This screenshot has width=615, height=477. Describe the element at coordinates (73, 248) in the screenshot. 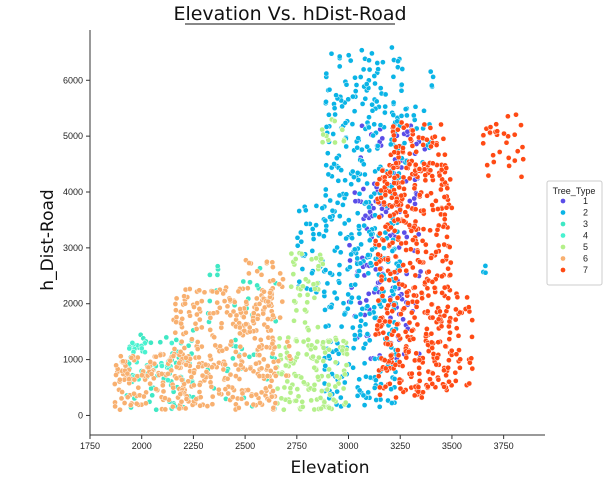

I see `y-tick-label: 3000` at that location.